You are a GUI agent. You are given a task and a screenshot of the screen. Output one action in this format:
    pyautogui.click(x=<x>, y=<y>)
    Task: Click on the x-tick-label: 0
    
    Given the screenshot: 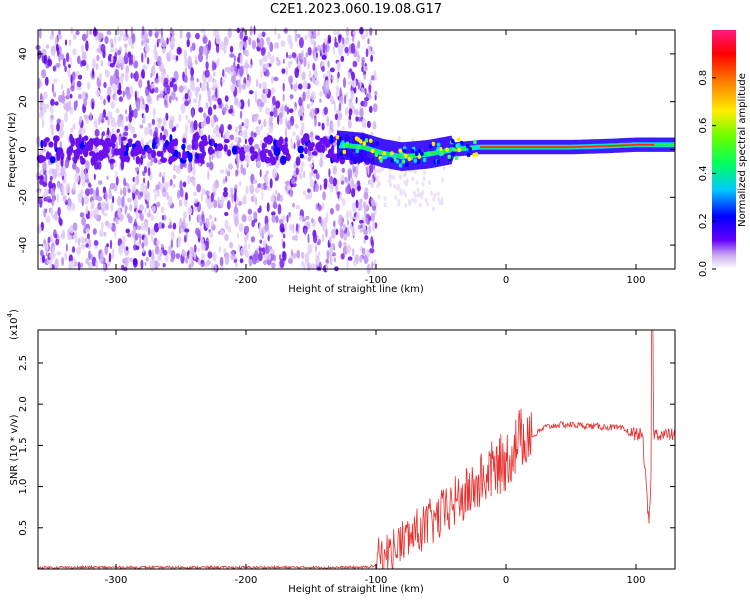 What is the action you would take?
    pyautogui.click(x=506, y=280)
    